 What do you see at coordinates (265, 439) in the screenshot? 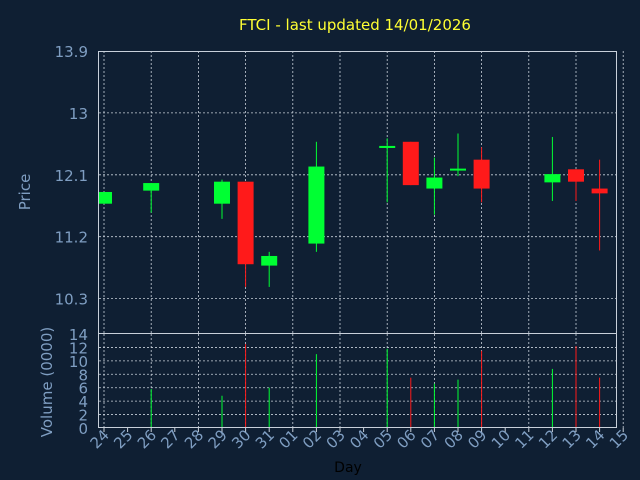
I see `x-tick-label: 31` at bounding box center [265, 439].